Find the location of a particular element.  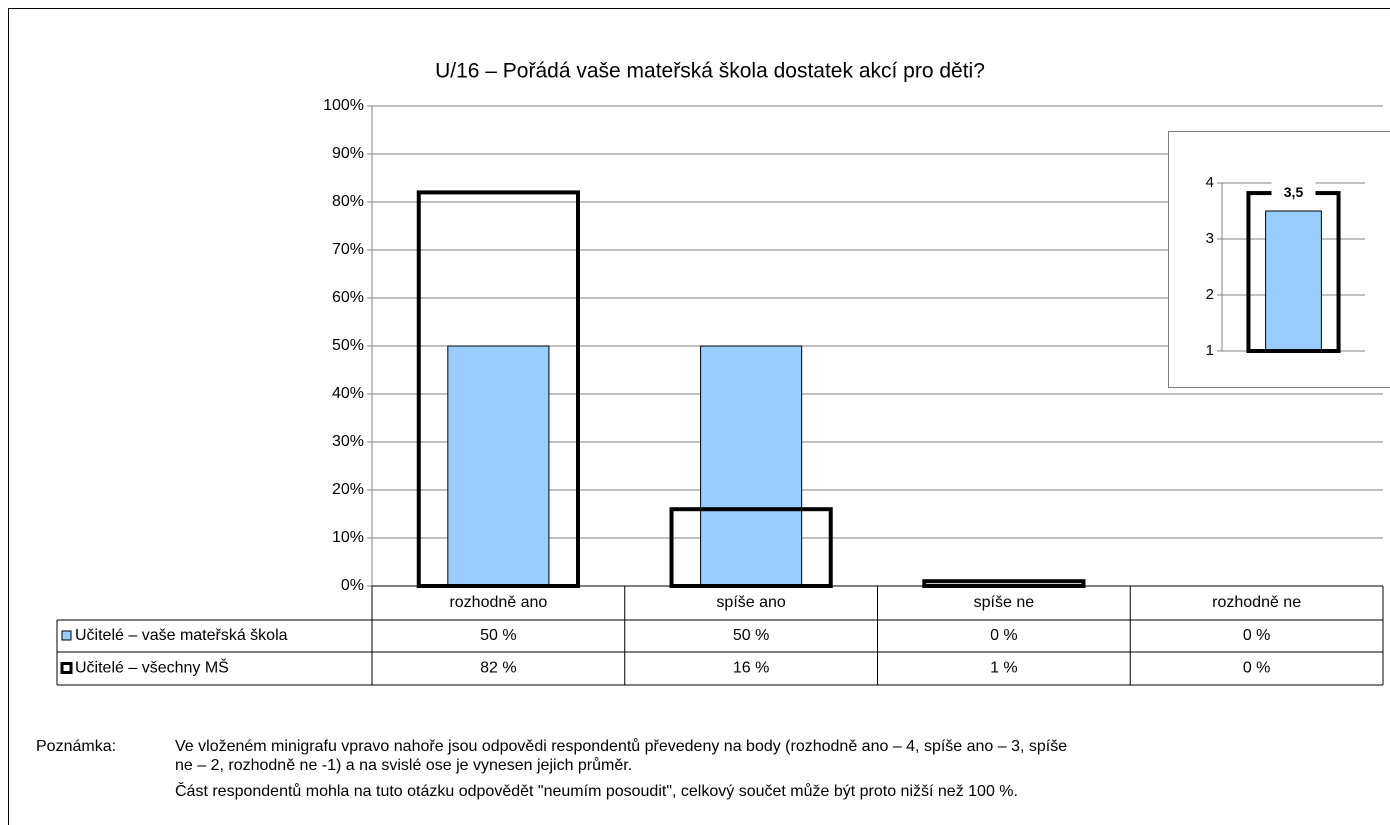

data-label: 3,5 is located at coordinates (1294, 192).